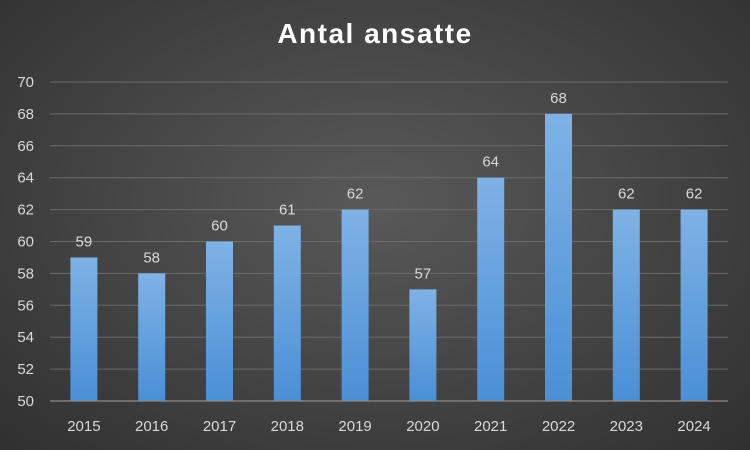  I want to click on data-label: 68, so click(558, 98).